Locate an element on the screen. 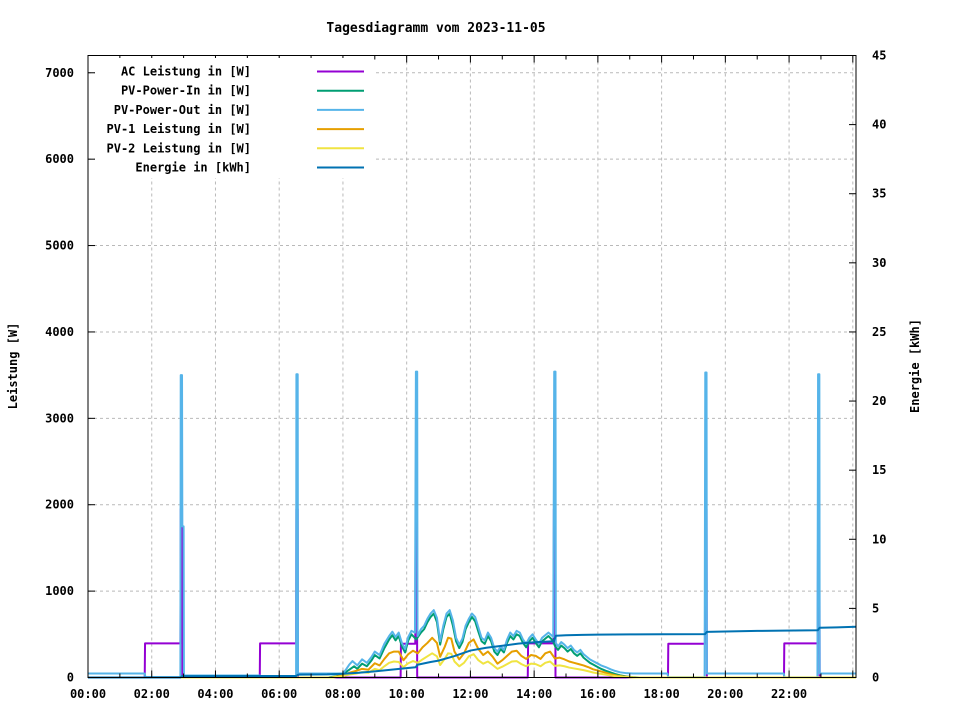 The height and width of the screenshot is (720, 960). y-axis-tick-label: 4000 is located at coordinates (59, 332).